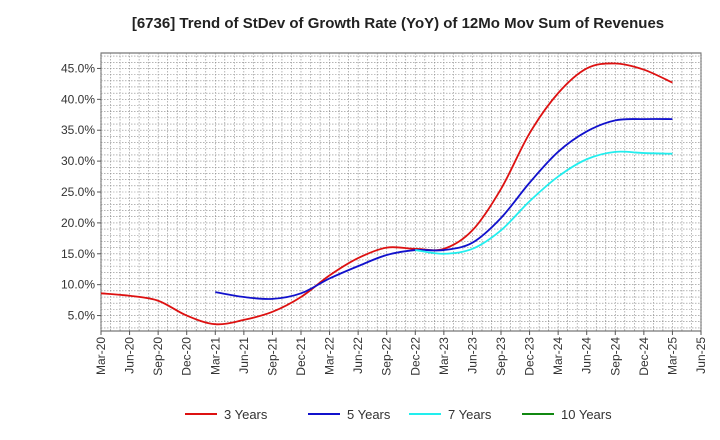 This screenshot has width=720, height=440. I want to click on x-tick-label: Mar-23, so click(444, 356).